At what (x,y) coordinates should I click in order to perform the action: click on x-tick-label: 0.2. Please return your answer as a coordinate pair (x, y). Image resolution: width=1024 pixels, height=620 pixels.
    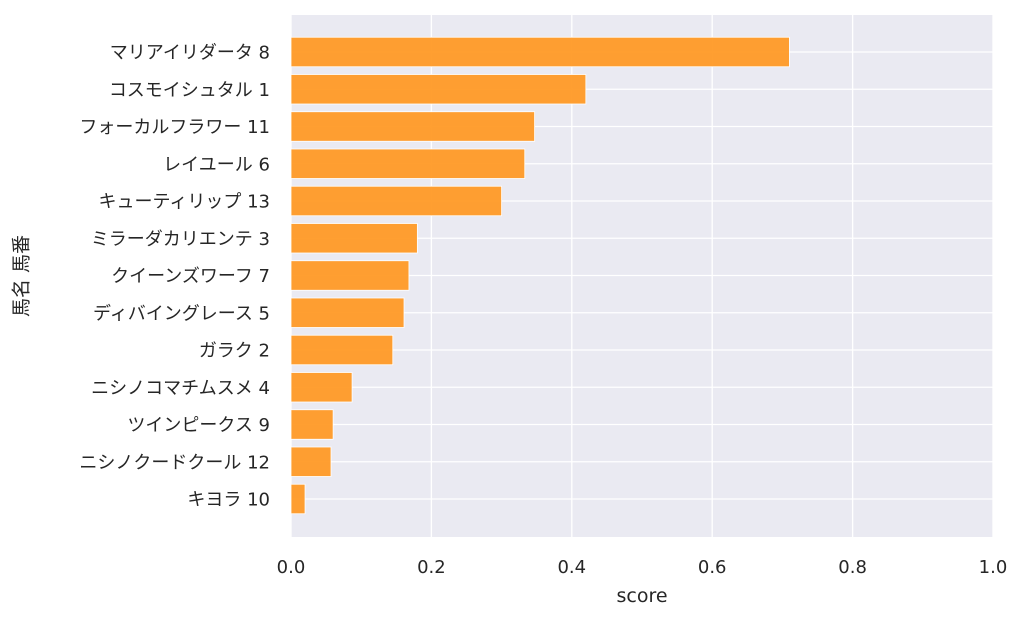
    Looking at the image, I should click on (431, 567).